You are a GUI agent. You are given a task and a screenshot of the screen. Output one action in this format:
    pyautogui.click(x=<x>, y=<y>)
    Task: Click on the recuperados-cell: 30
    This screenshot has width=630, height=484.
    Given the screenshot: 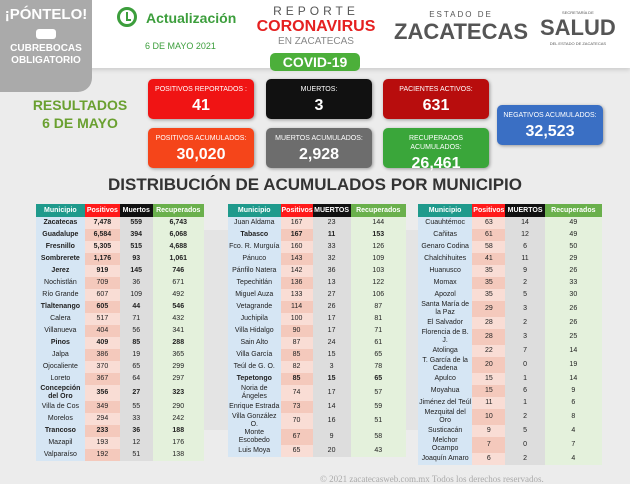 What is the action you would take?
    pyautogui.click(x=573, y=295)
    